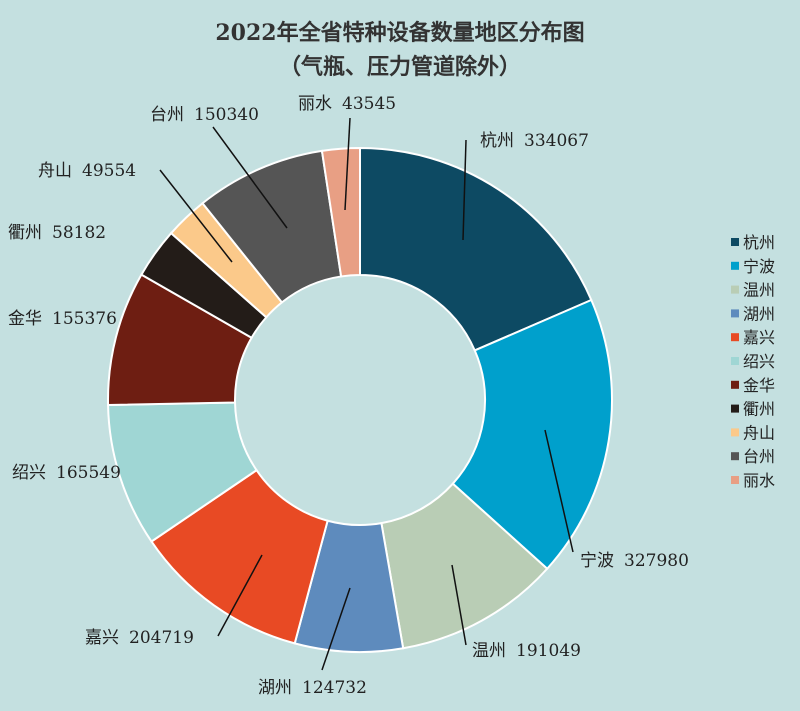  Describe the element at coordinates (88, 473) in the screenshot. I see `label-value: 165549` at that location.